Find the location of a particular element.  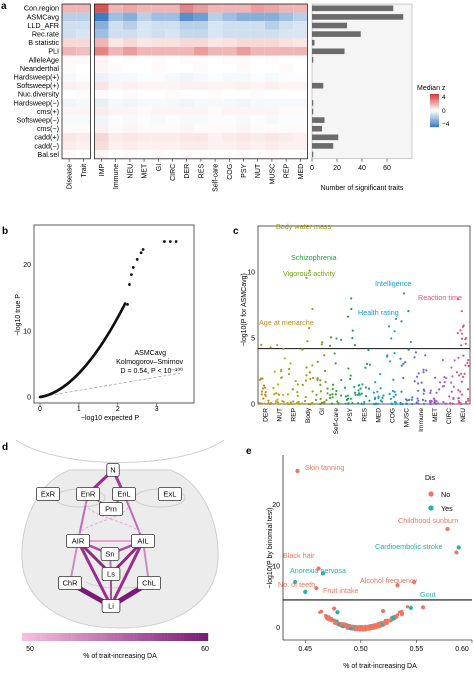

b-xtick: 1 is located at coordinates (79, 409).